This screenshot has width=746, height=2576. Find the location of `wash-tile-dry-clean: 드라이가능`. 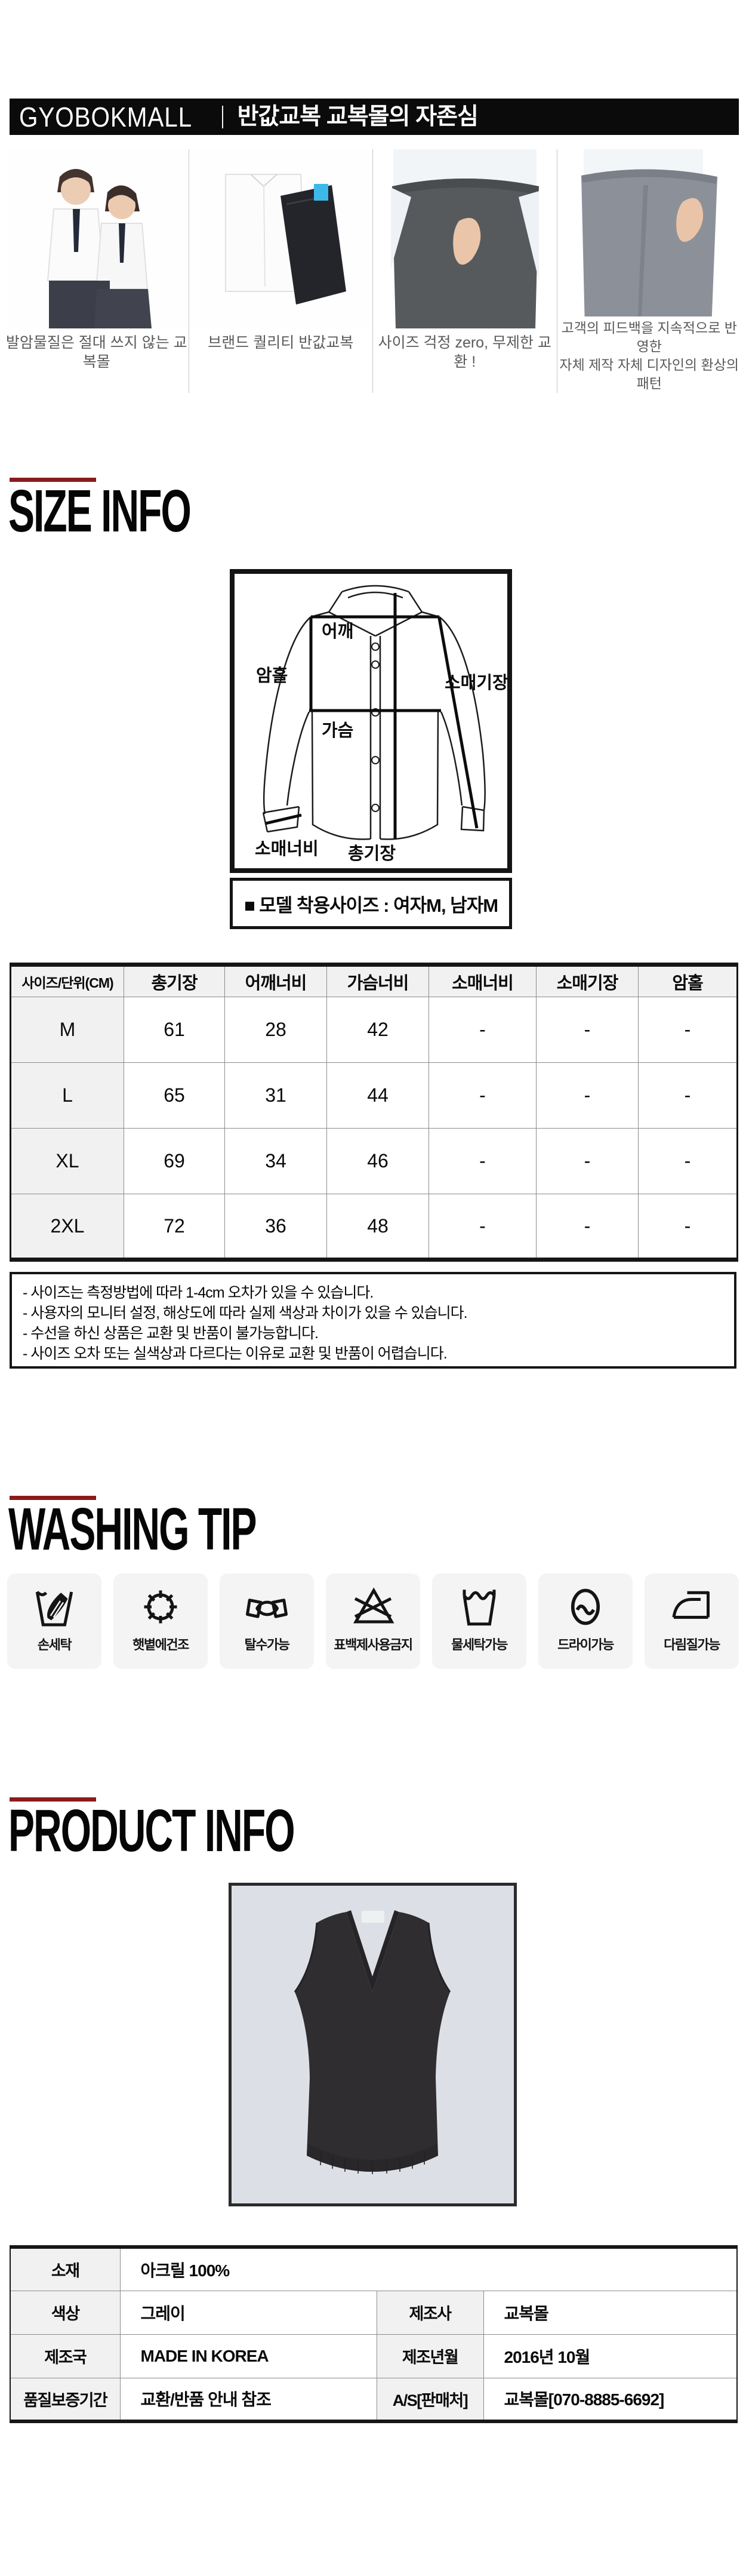

wash-tile-dry-clean: 드라이가능 is located at coordinates (585, 1621).